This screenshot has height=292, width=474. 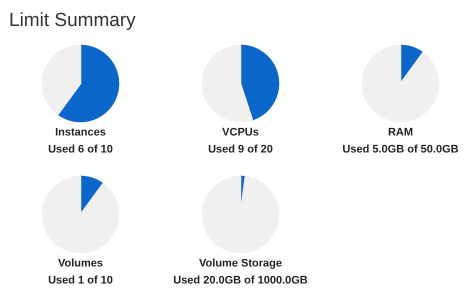 I want to click on text: RAM, so click(x=401, y=132).